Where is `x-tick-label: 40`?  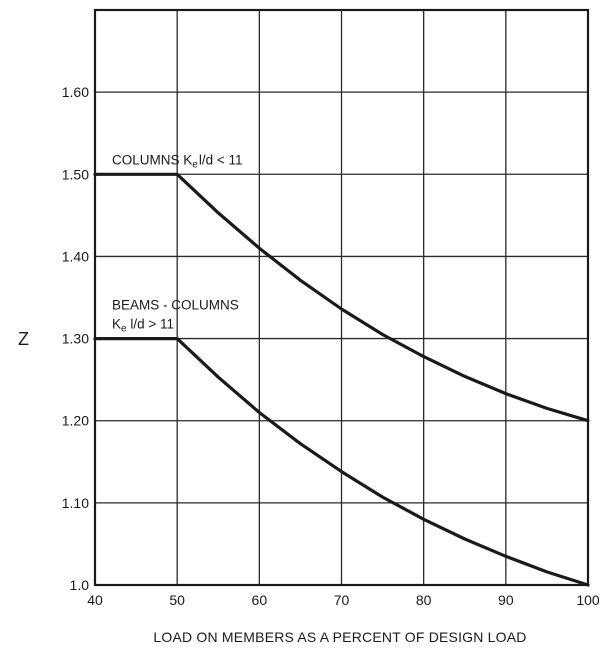 x-tick-label: 40 is located at coordinates (95, 600).